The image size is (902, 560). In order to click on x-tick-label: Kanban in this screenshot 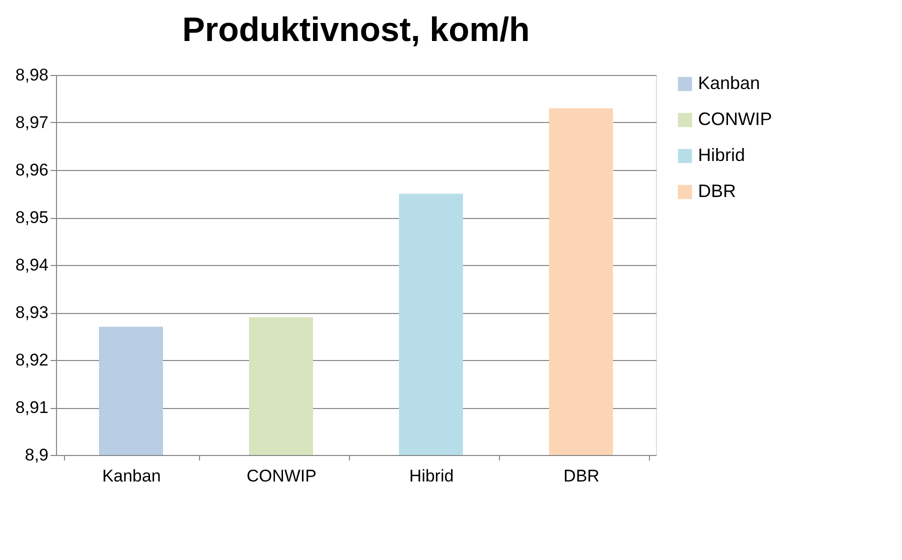, I will do `click(131, 476)`.